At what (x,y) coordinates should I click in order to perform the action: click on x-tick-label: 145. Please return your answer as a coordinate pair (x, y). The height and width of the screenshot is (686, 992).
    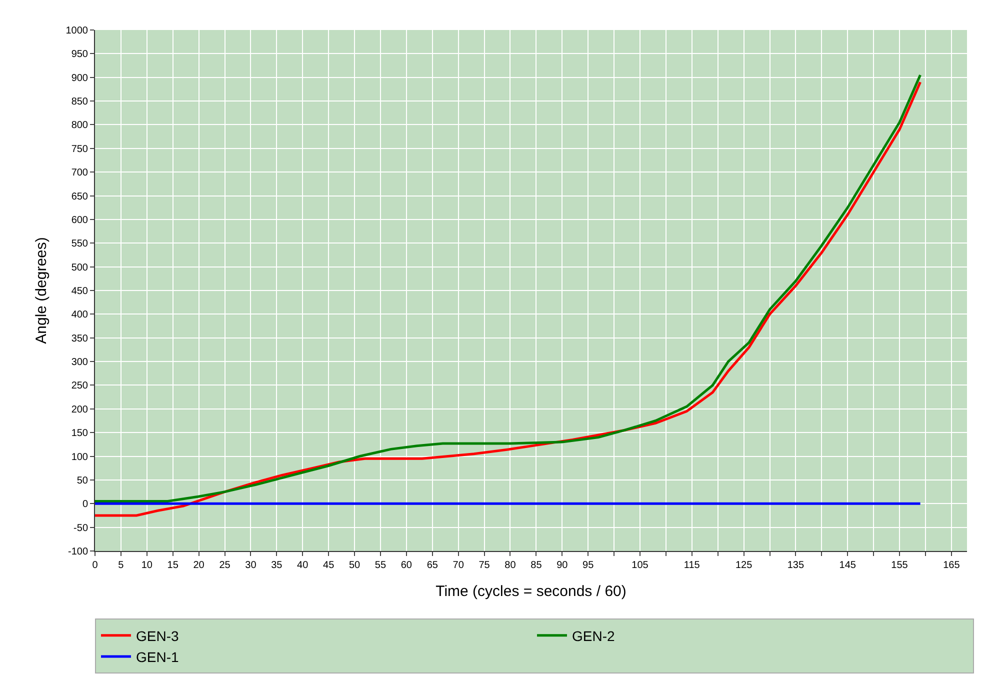
    Looking at the image, I should click on (847, 565).